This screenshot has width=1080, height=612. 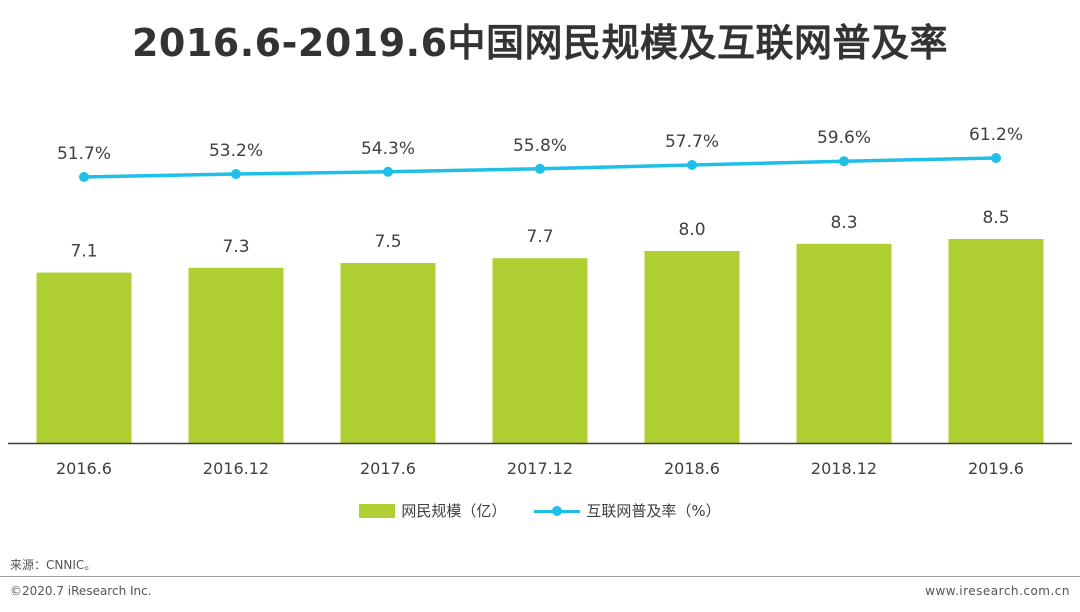 I want to click on bar-value-label: 7.7, so click(x=539, y=237).